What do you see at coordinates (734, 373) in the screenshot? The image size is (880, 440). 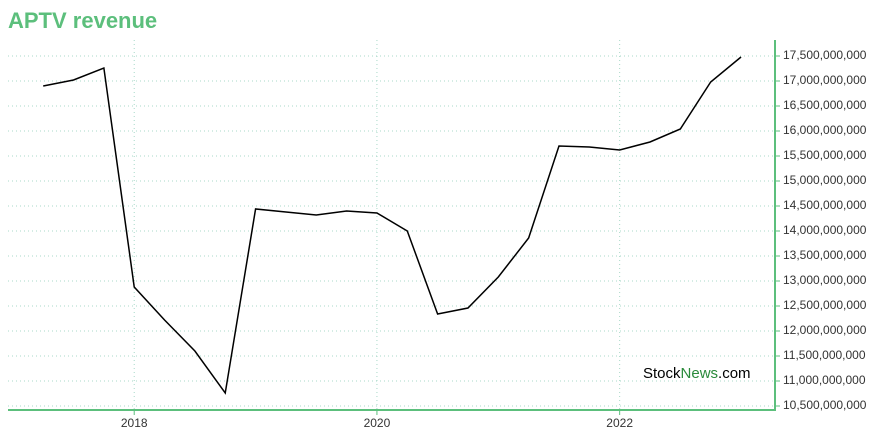 I see `watermark-part: .com` at bounding box center [734, 373].